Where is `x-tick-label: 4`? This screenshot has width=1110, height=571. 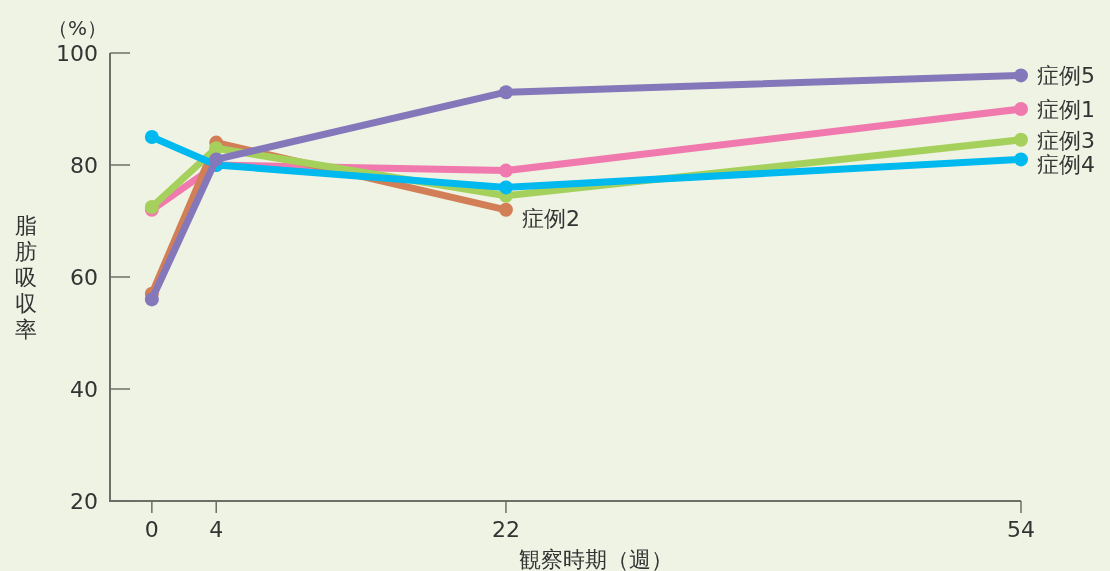
x-tick-label: 4 is located at coordinates (216, 529).